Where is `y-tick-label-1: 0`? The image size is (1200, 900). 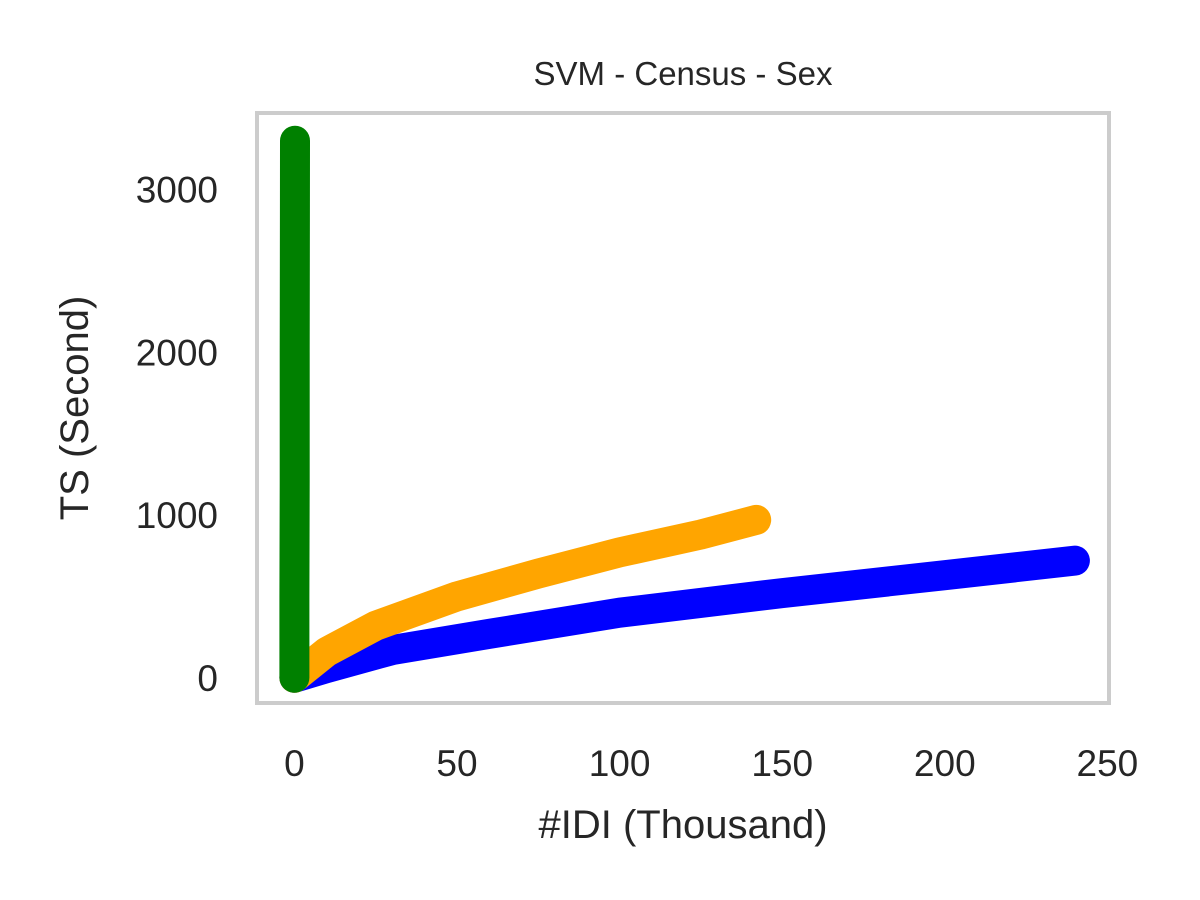
y-tick-label-1: 0 is located at coordinates (207, 678).